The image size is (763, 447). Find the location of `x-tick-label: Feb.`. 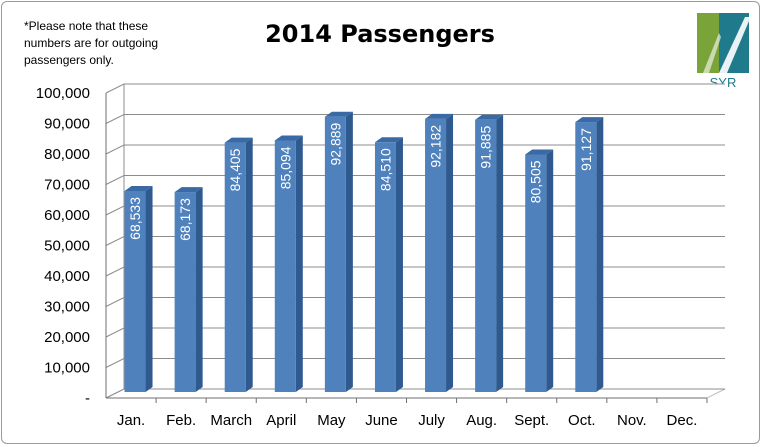

x-tick-label: Feb. is located at coordinates (181, 420).